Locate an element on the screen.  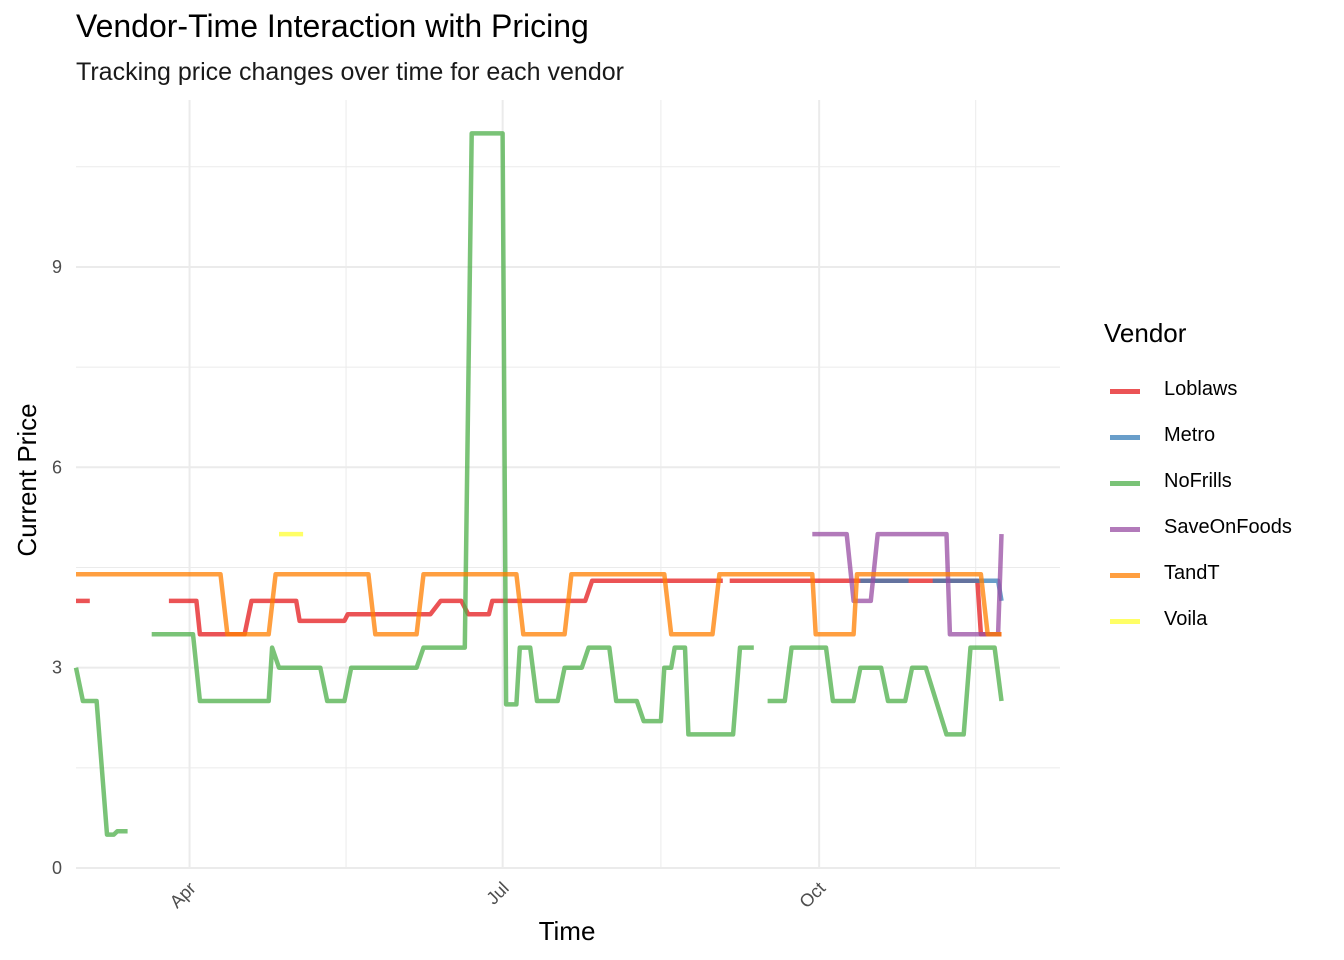
legend-item-nofrills: NoFrills is located at coordinates (1168, 482).